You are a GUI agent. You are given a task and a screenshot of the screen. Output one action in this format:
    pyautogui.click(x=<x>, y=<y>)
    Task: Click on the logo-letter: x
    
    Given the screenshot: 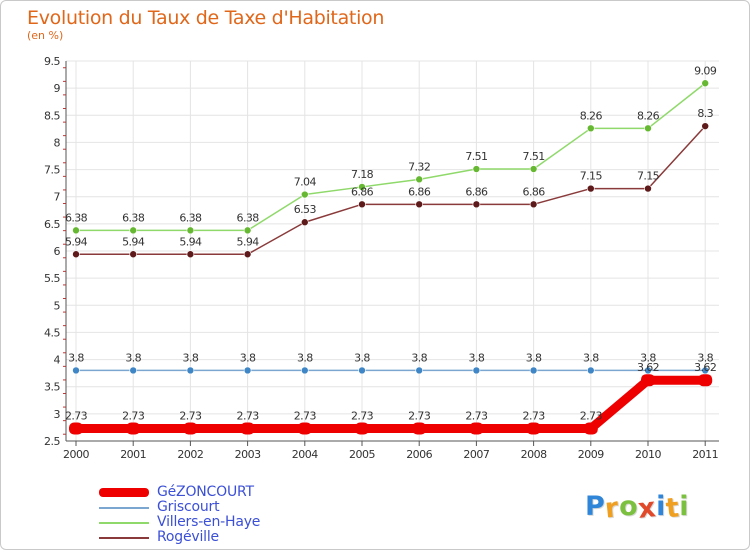 What is the action you would take?
    pyautogui.click(x=647, y=508)
    